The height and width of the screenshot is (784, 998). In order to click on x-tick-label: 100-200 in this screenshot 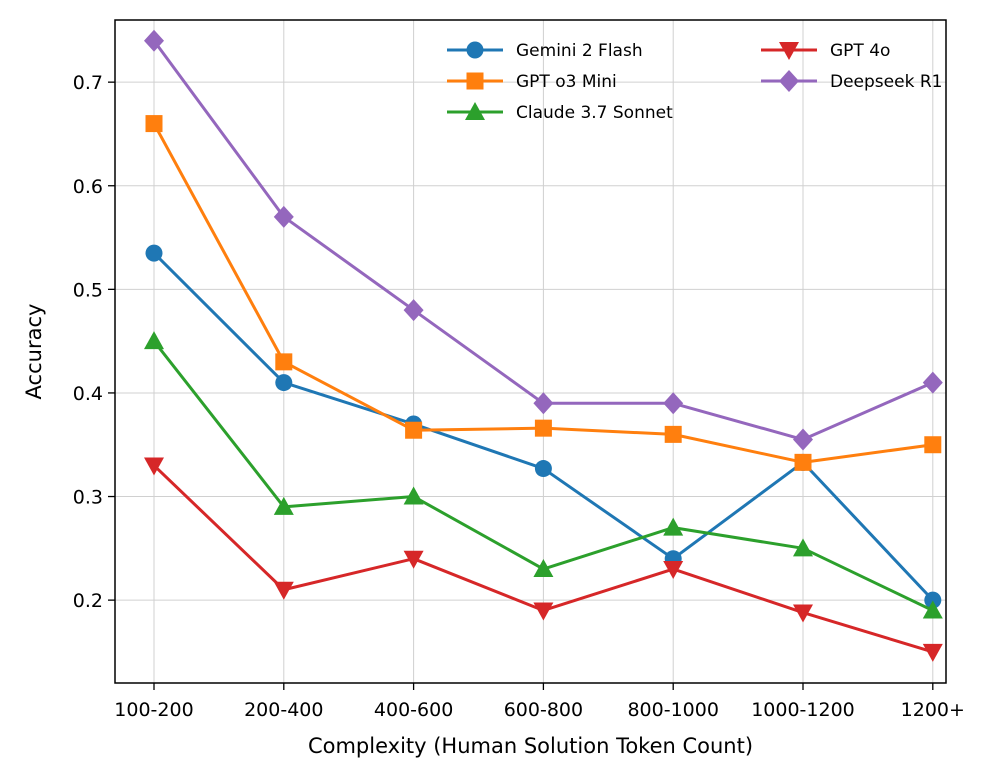, I will do `click(153, 710)`.